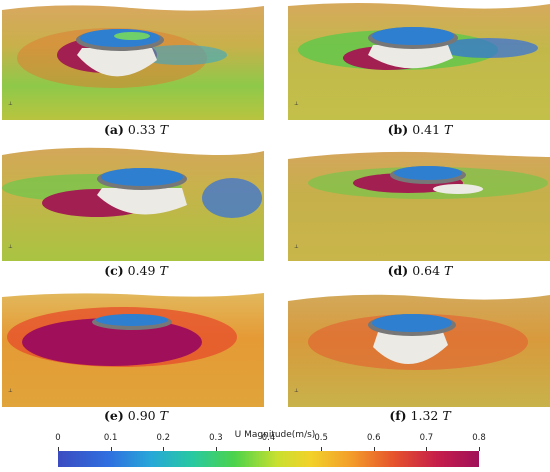  What do you see at coordinates (419, 347) in the screenshot?
I see `panel-f-image: ⊥` at bounding box center [419, 347].